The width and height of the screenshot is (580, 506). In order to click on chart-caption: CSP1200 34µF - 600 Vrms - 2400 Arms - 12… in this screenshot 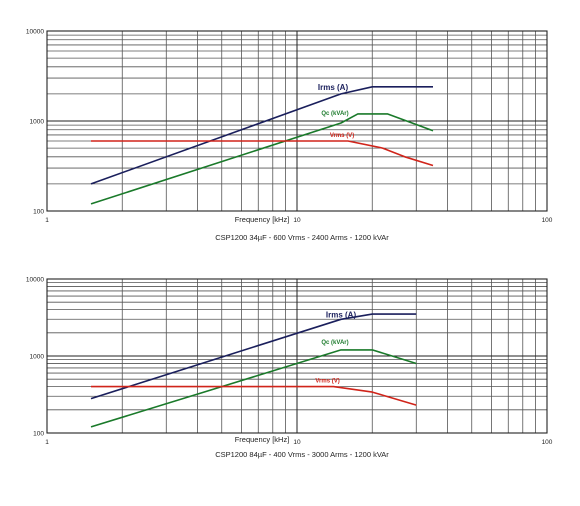, I will do `click(302, 237)`.